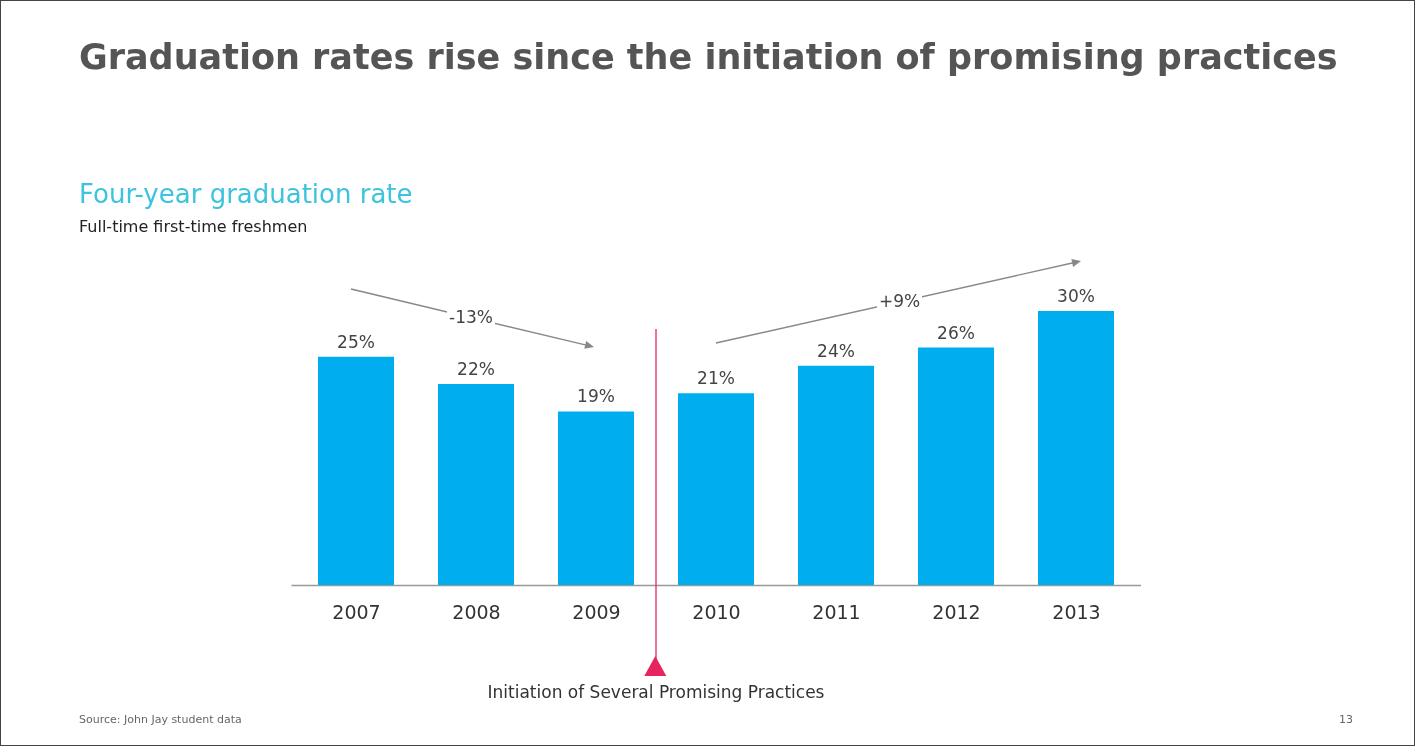 This screenshot has height=746, width=1415. I want to click on source-note: Source: John Jay student data, so click(160, 719).